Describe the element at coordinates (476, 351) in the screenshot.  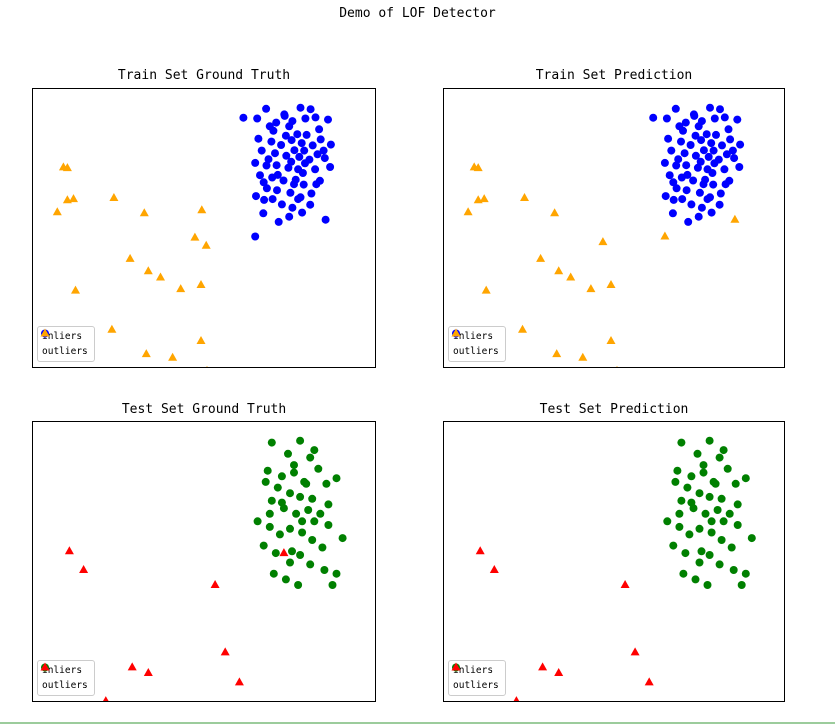
I see `legend-label-outliers: outliers` at that location.